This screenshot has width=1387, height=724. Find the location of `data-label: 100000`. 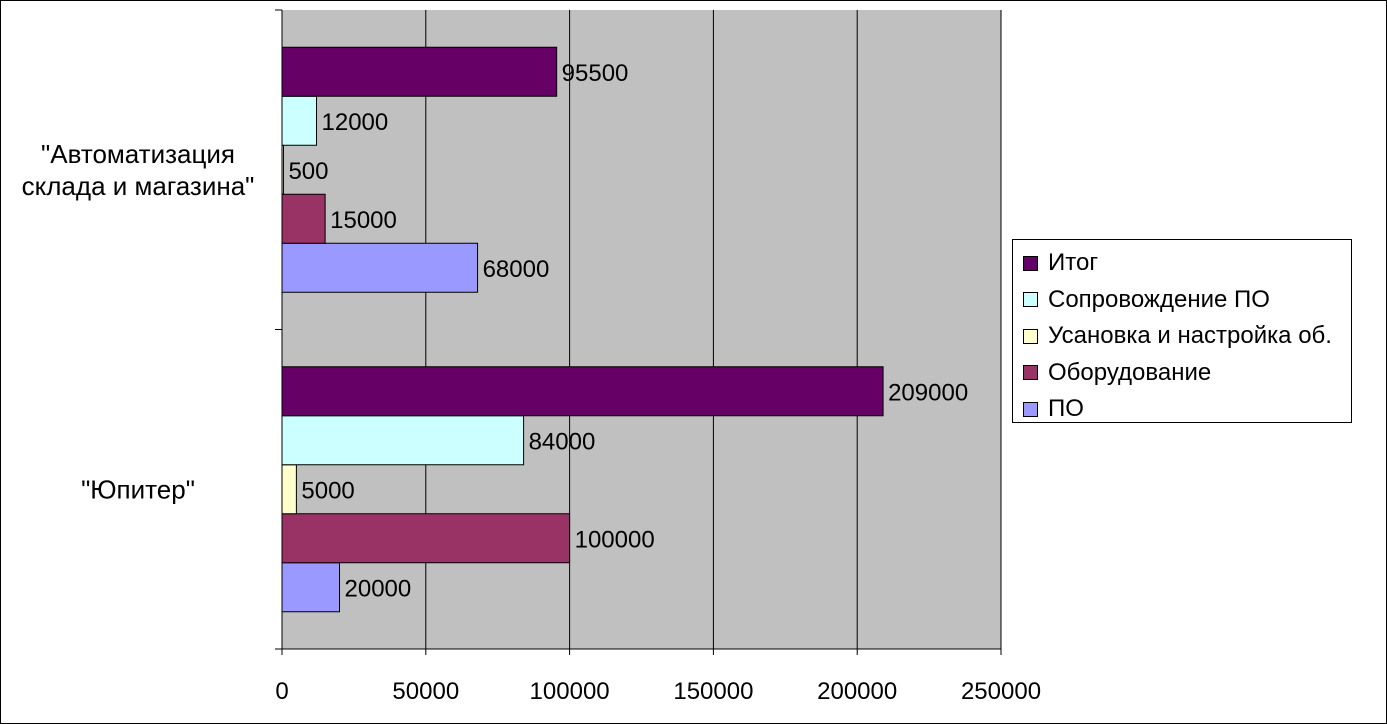

data-label: 100000 is located at coordinates (615, 539).